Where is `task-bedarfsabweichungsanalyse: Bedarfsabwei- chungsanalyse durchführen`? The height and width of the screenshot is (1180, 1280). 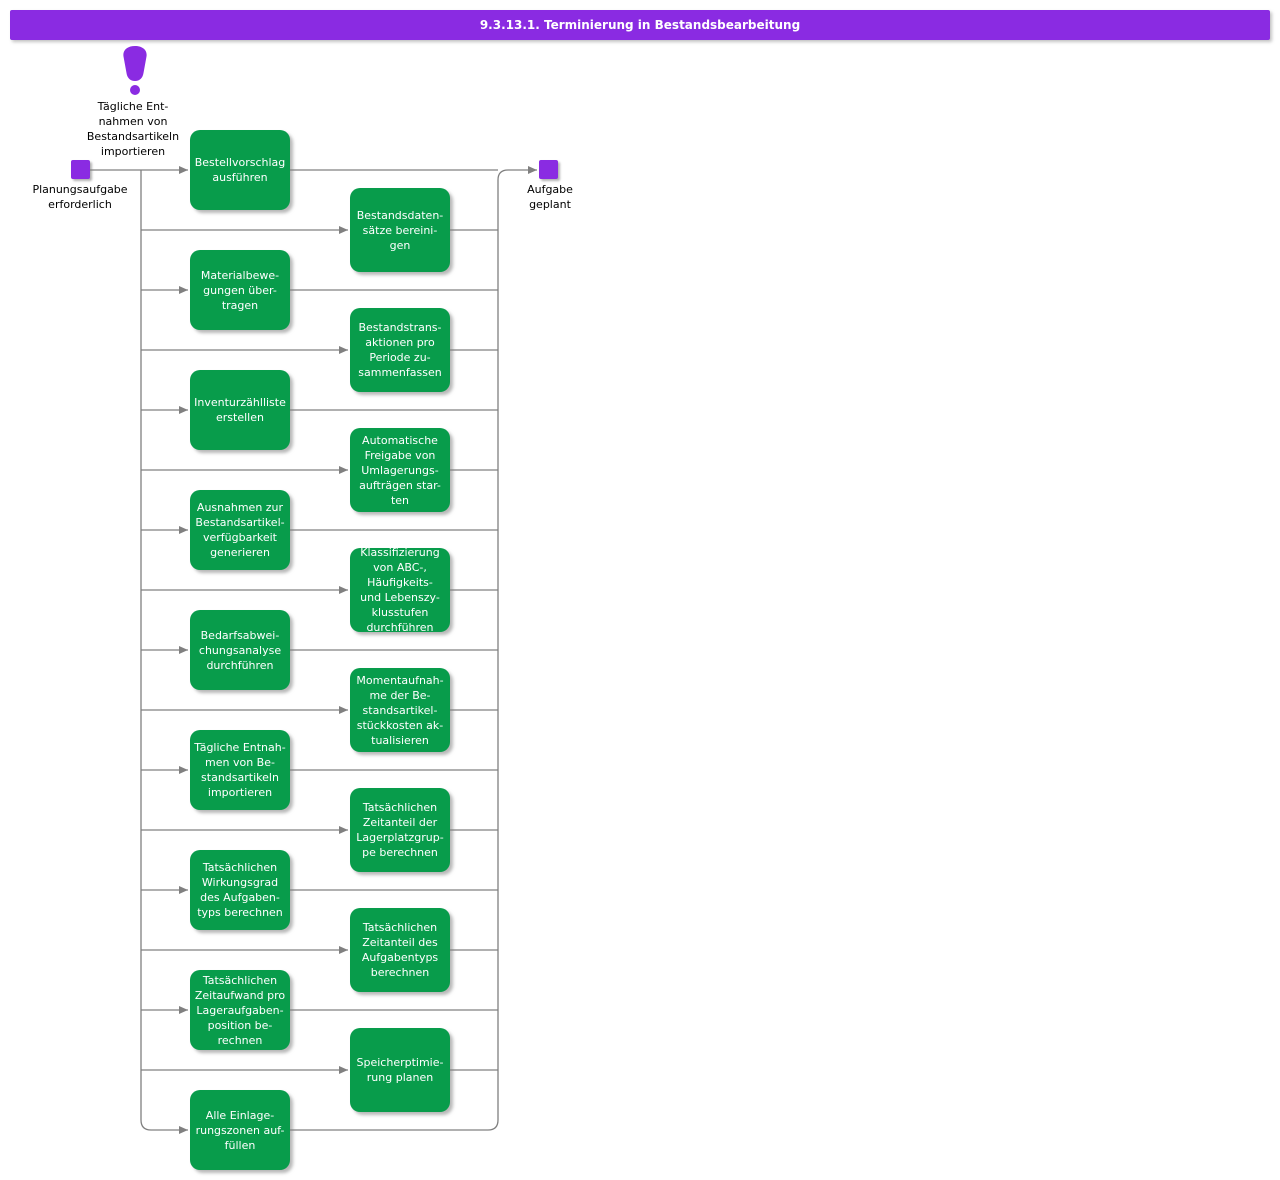
task-bedarfsabweichungsanalyse: Bedarfsabwei- chungsanalyse durchführen is located at coordinates (240, 650).